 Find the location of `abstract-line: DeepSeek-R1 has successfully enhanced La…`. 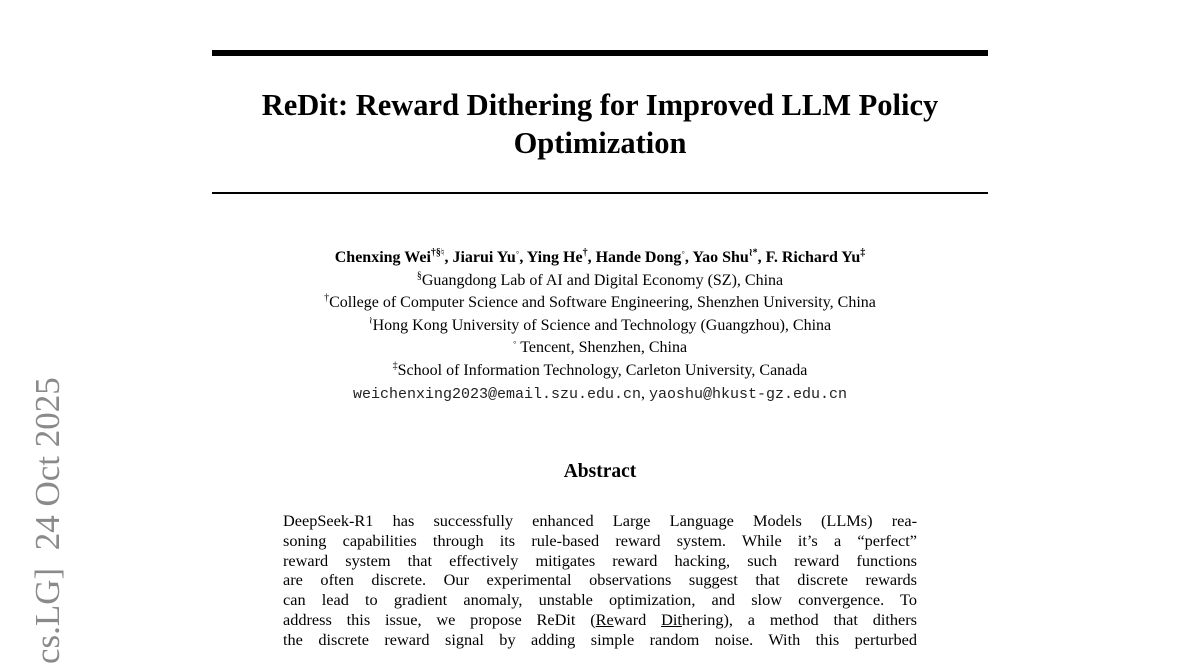

abstract-line: DeepSeek-R1 has successfully enhanced La… is located at coordinates (600, 520).